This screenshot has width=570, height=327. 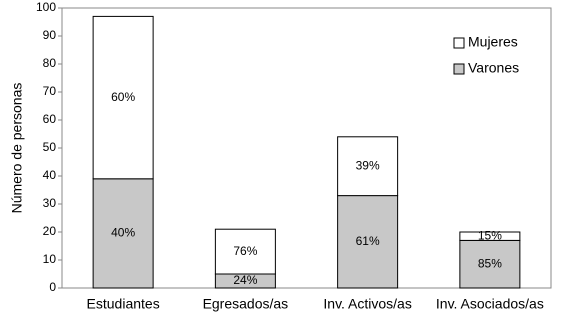 I want to click on x-tick-label: Inv. Asociados/as, so click(x=490, y=304).